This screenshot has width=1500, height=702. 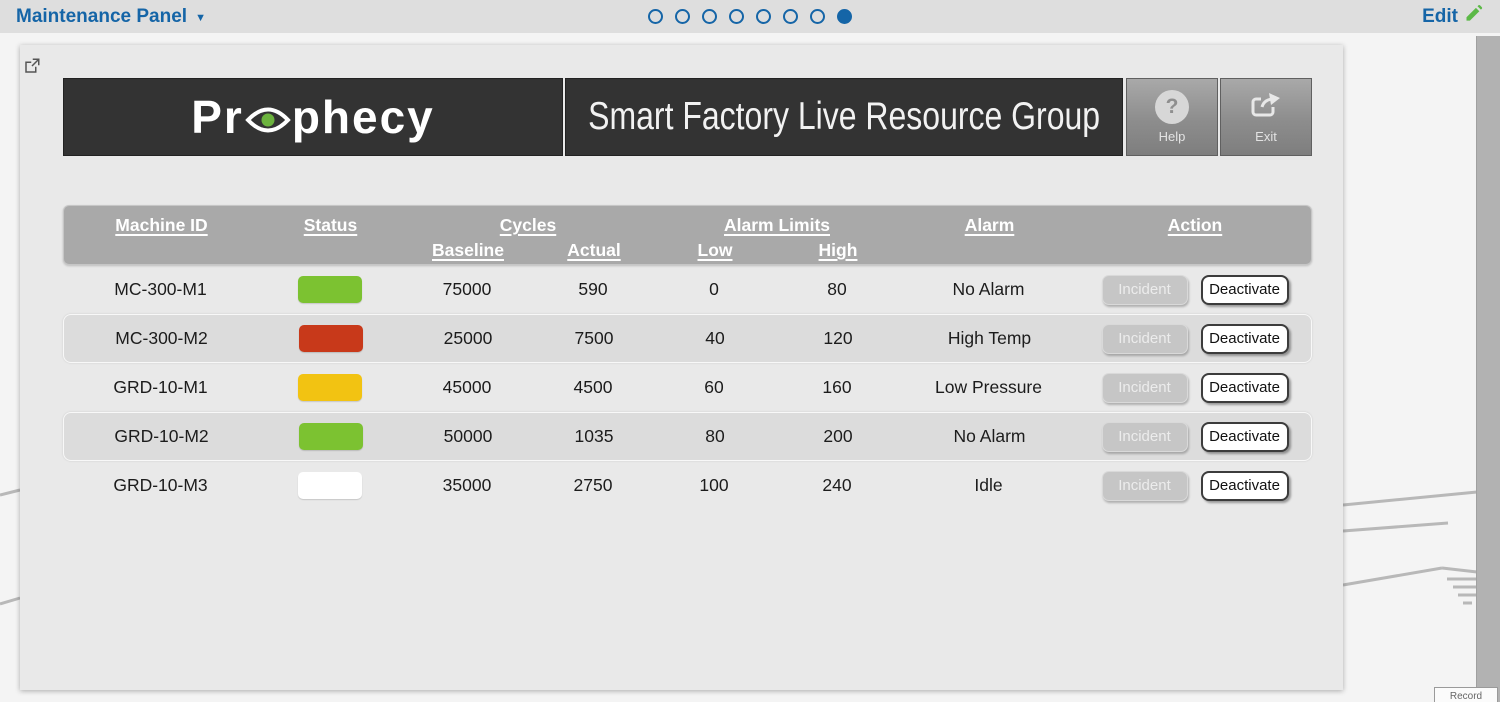 I want to click on actual-cell: 2750, so click(x=593, y=485).